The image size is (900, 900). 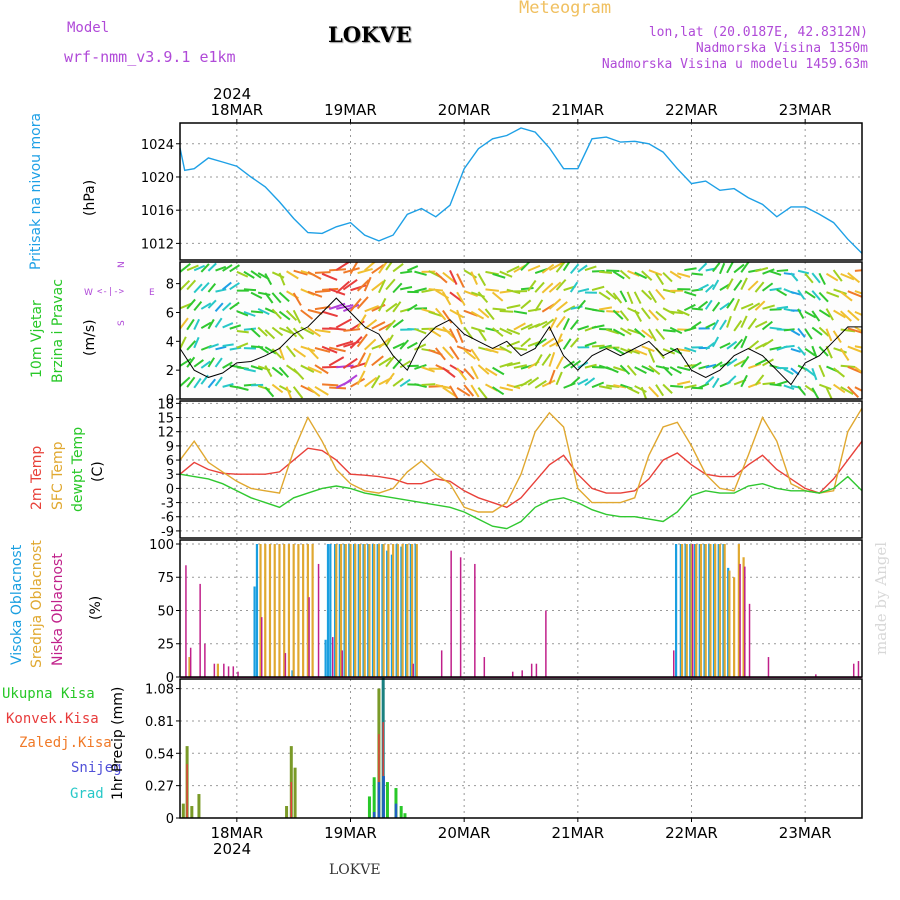 I want to click on date-label-top: 22MAR, so click(x=691, y=110).